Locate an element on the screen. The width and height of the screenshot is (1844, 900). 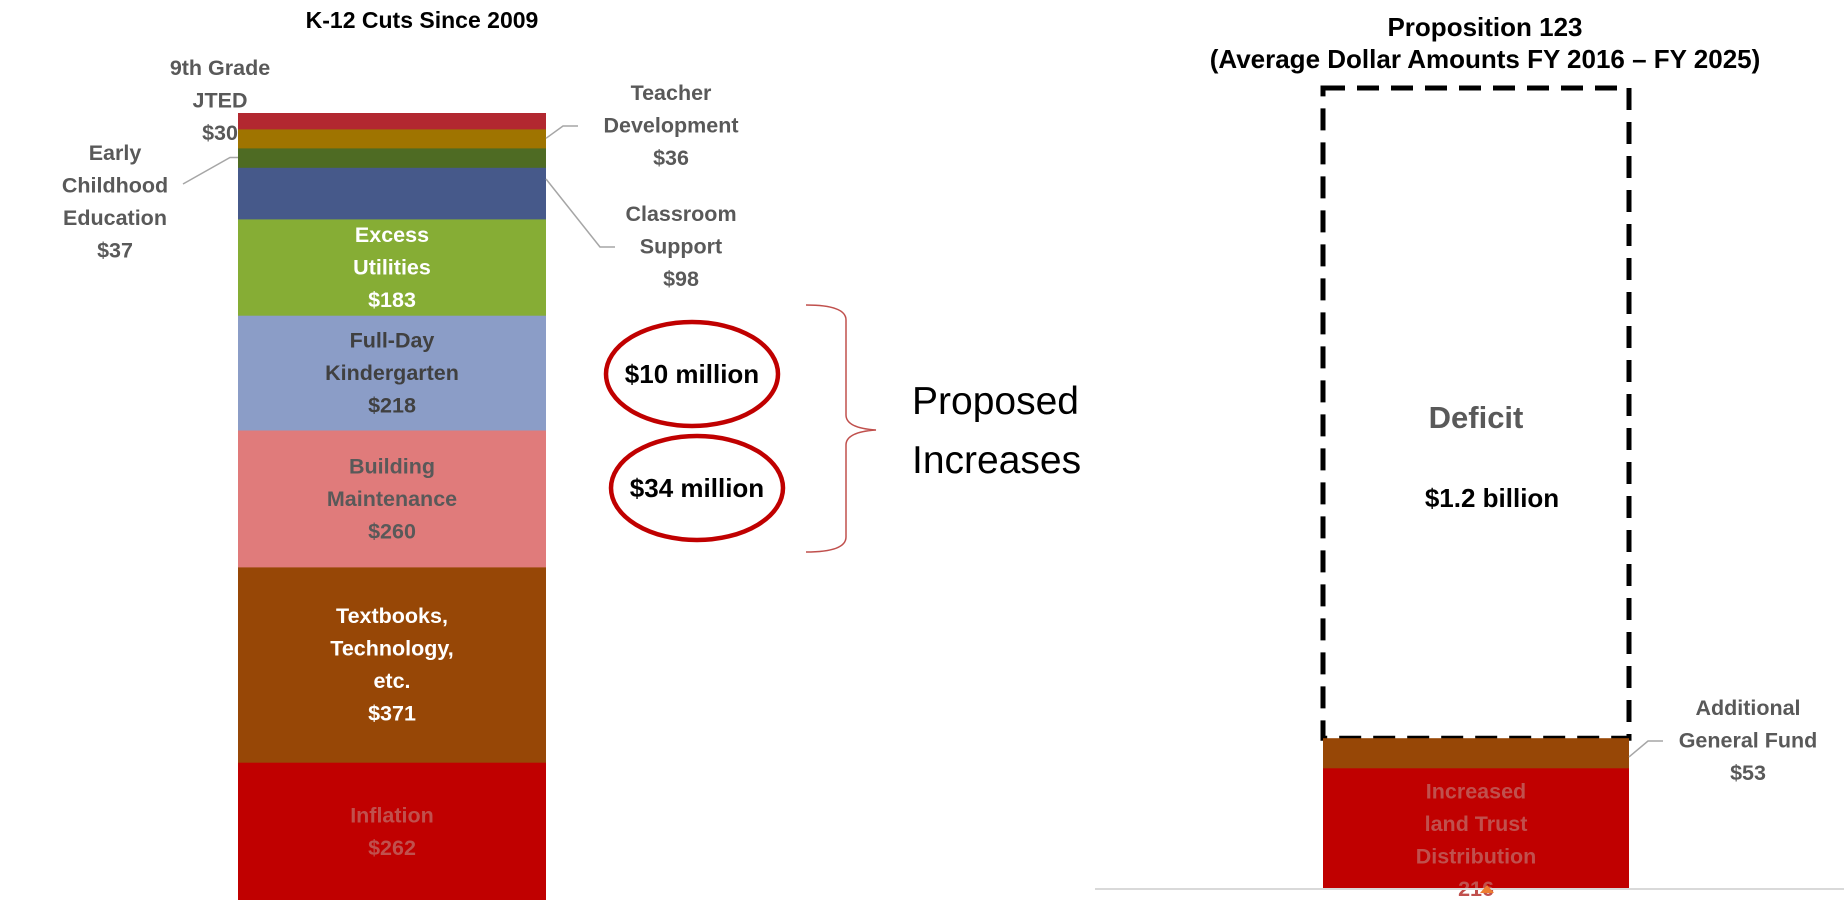
segment-label-9th-grade-jted-line: $30 is located at coordinates (220, 133).